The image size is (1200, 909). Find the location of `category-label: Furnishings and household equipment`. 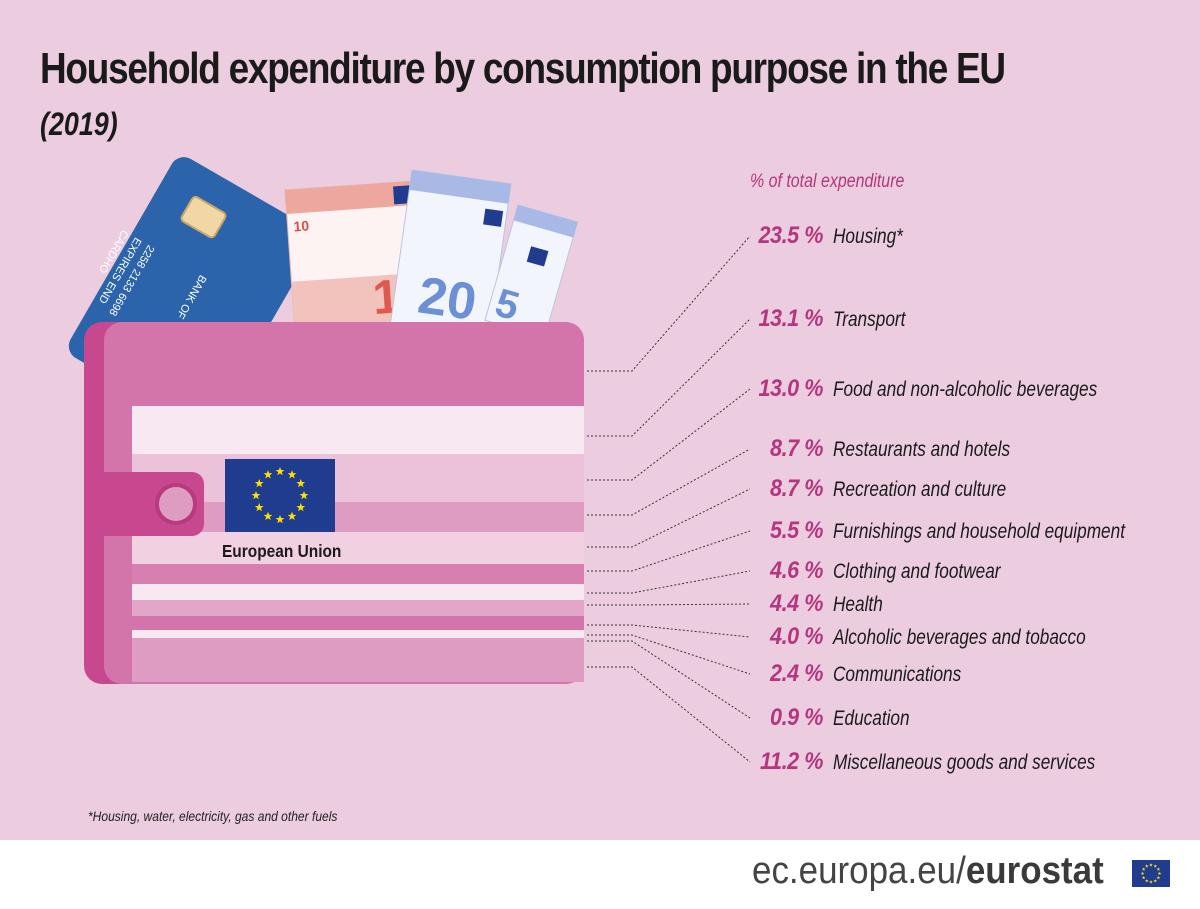

category-label: Furnishings and household equipment is located at coordinates (979, 531).